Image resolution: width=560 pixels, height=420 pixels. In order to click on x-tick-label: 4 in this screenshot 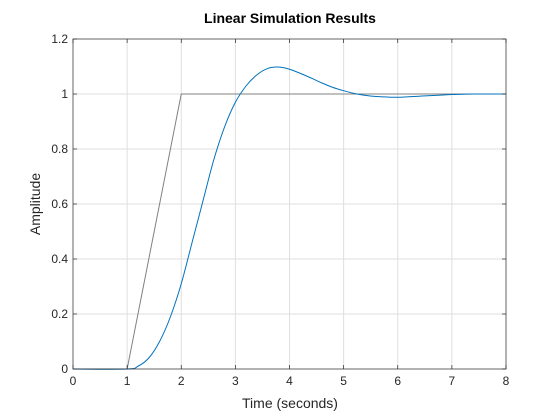, I will do `click(289, 381)`.